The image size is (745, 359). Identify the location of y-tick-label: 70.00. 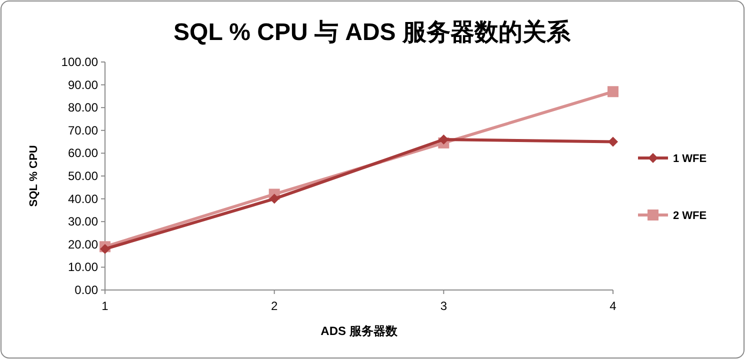
(83, 130).